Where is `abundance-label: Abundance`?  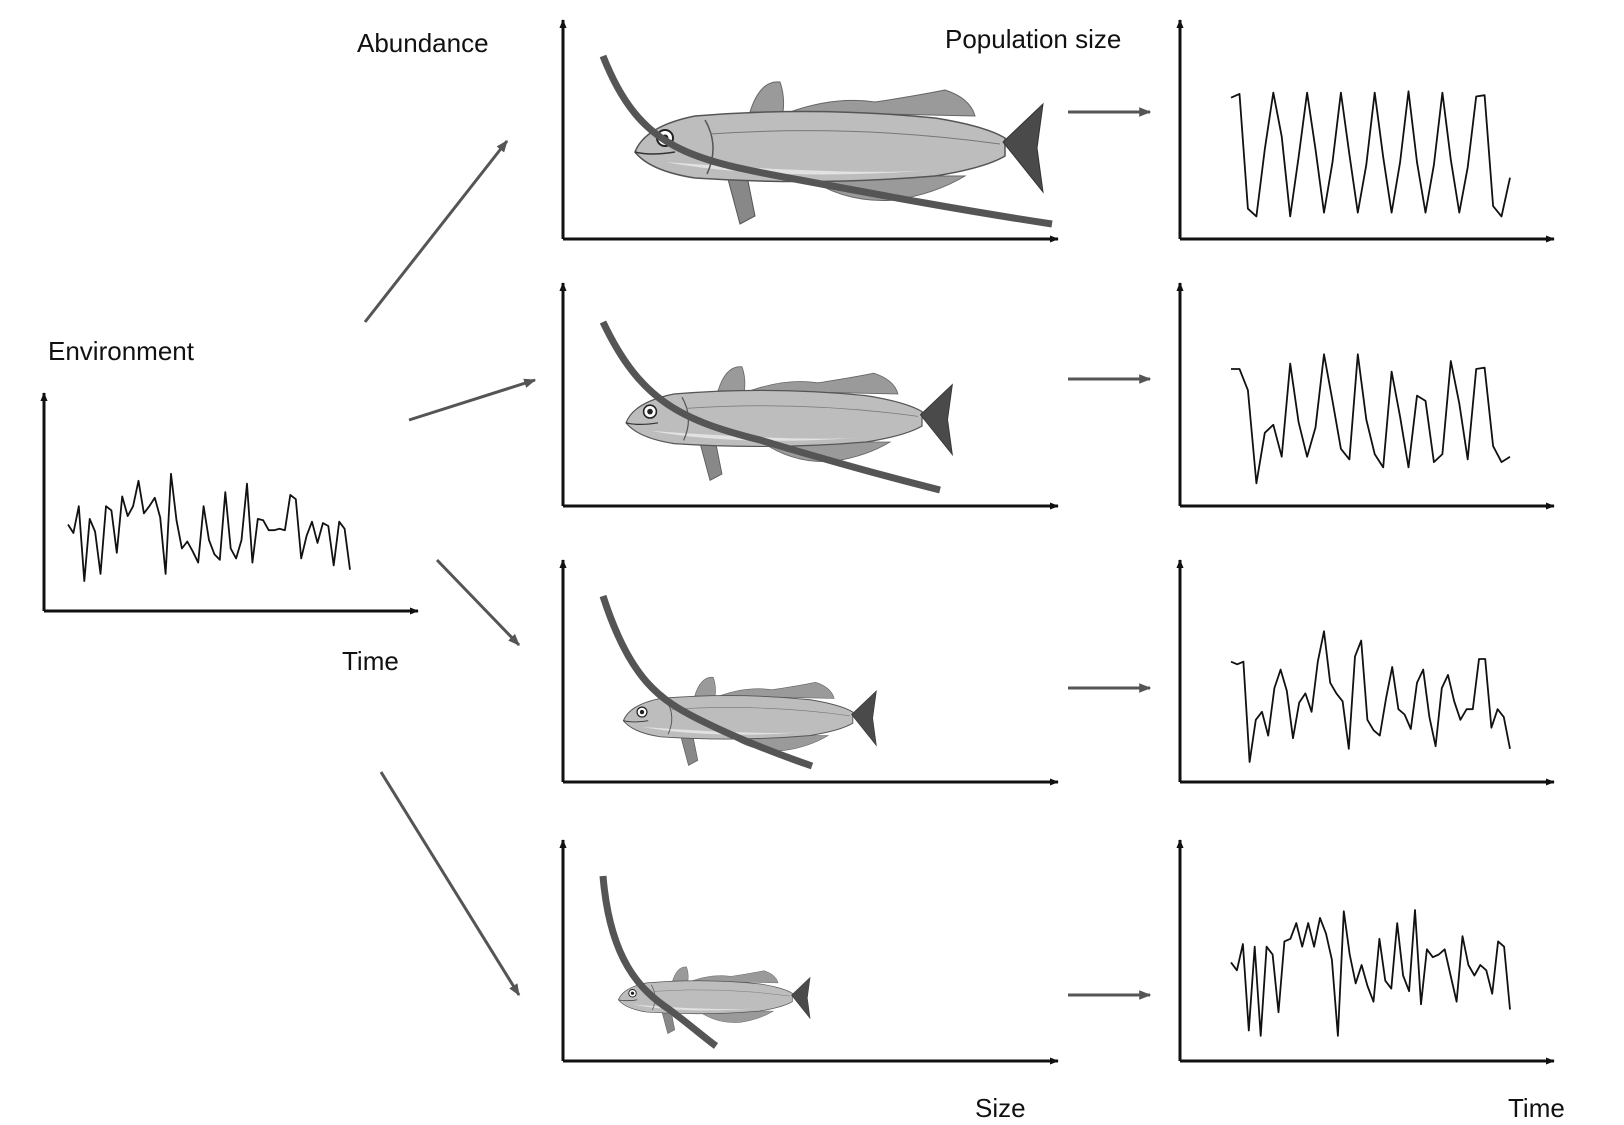 abundance-label: Abundance is located at coordinates (423, 43).